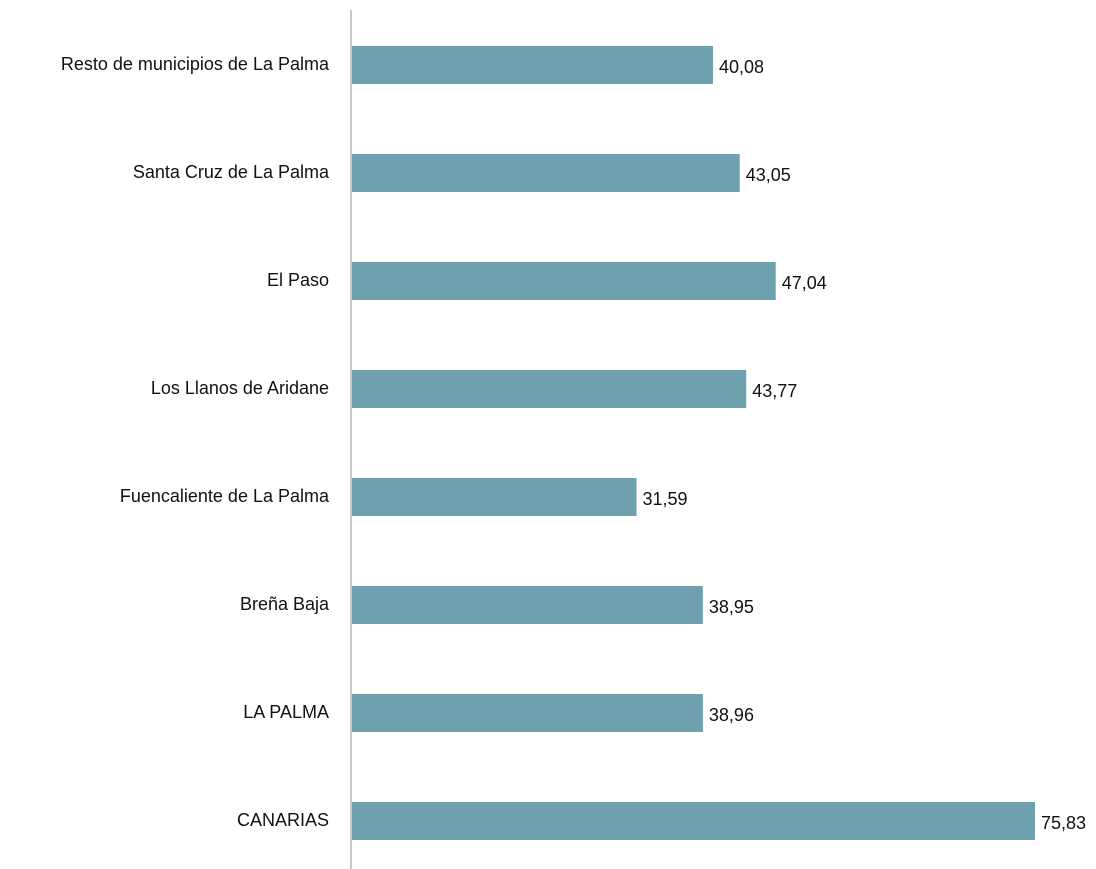  I want to click on category-label: Los Llanos de Aridane, so click(240, 388).